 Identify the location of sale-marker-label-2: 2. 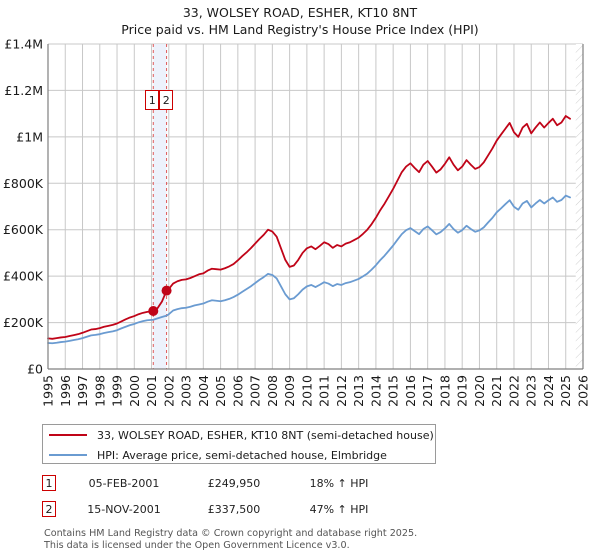
(166, 100).